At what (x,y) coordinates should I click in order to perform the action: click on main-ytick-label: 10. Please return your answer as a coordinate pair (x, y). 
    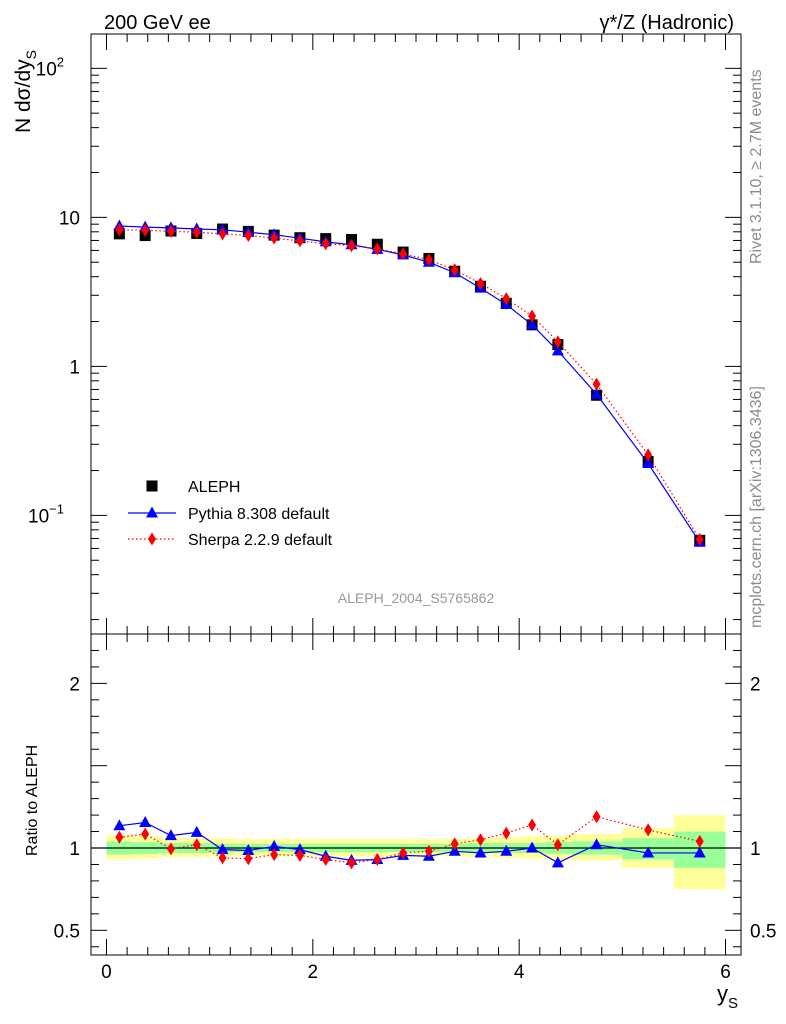
    Looking at the image, I should click on (69, 218).